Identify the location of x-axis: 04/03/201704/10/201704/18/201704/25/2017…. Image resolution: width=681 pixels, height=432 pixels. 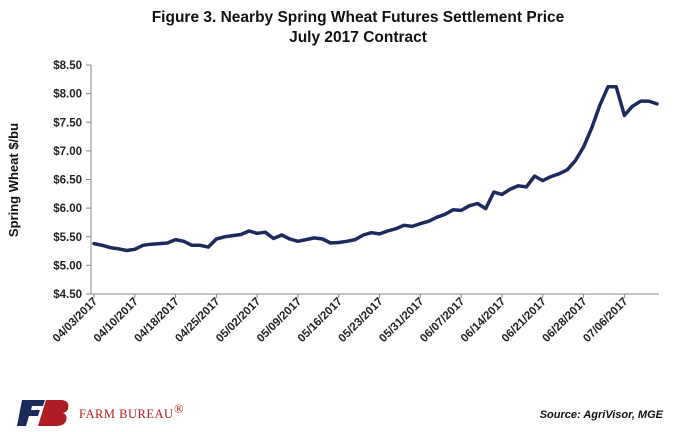
(340, 319).